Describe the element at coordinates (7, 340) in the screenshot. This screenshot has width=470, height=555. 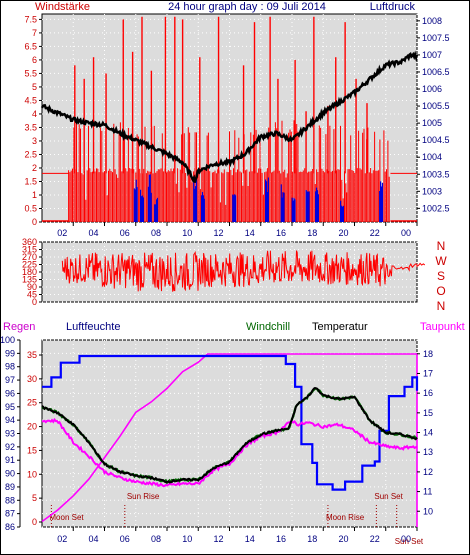
I see `y-tick-label: 100` at that location.